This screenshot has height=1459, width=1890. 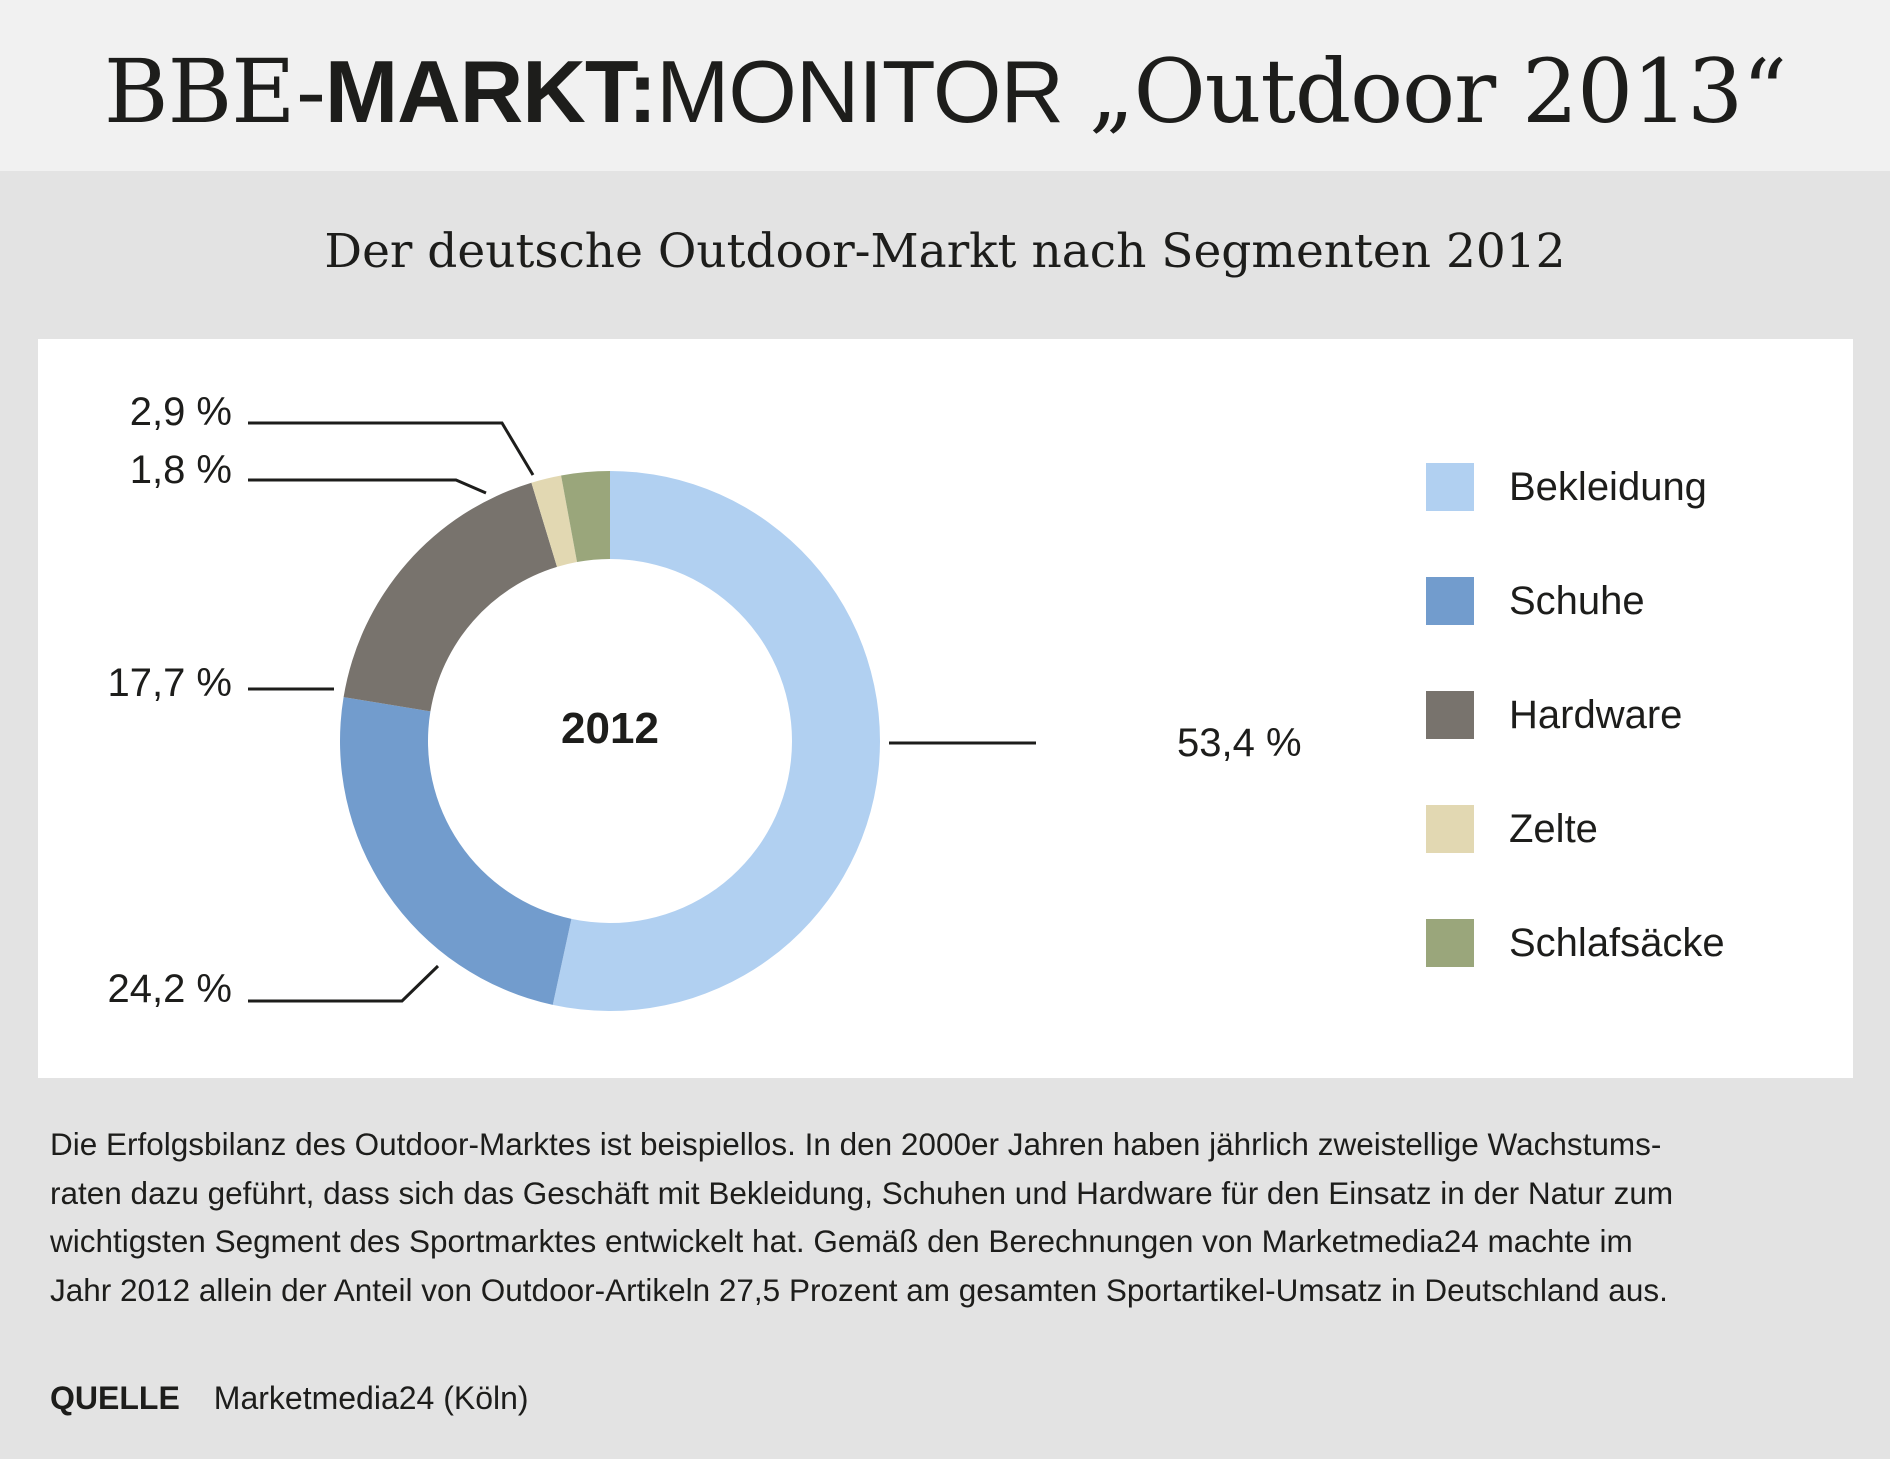 I want to click on donut-slice-hardware, so click(x=450, y=597).